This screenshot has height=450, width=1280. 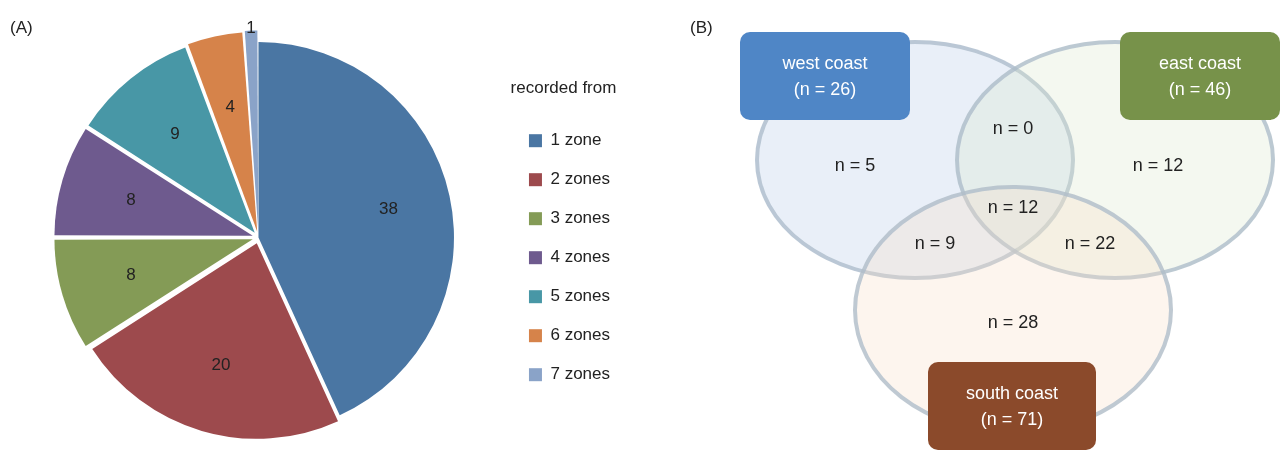 I want to click on text: (n = 71), so click(x=1012, y=419).